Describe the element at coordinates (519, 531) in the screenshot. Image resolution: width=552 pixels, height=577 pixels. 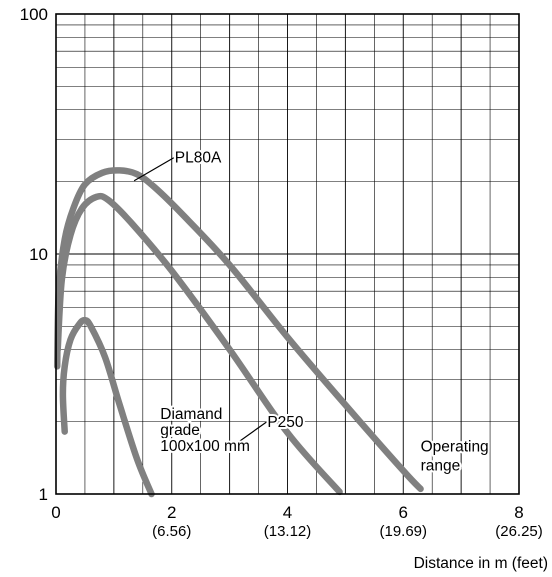
I see `x-tick-sublabel: (26.25)` at that location.